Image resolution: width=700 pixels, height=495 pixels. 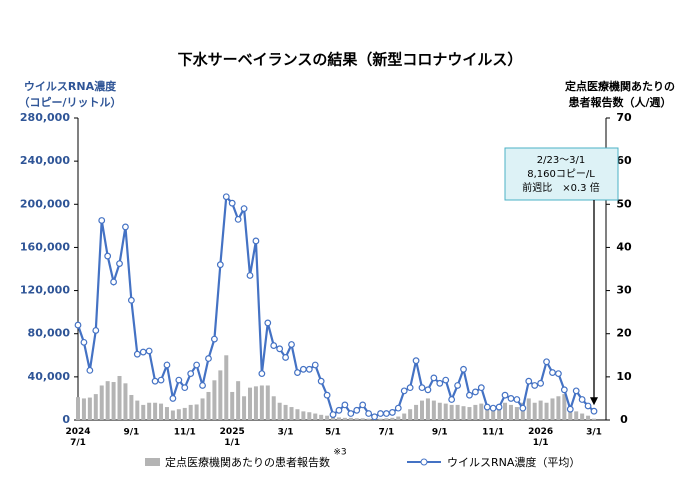 I want to click on annotation-text: 8,160コピー/L, so click(x=561, y=174).